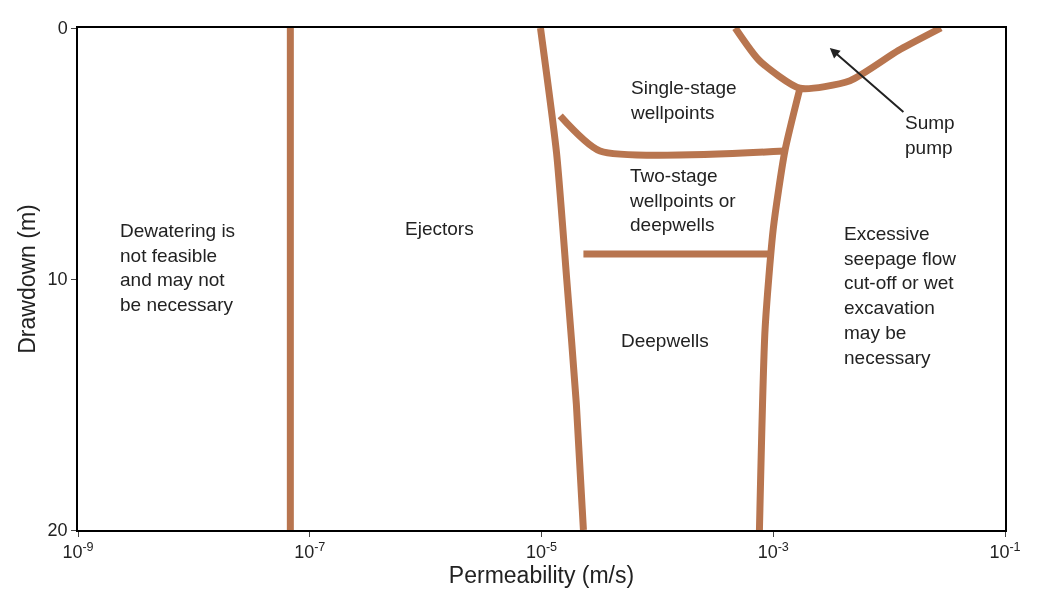 The width and height of the screenshot is (1050, 608). What do you see at coordinates (439, 228) in the screenshot?
I see `annotation: Ejectors` at bounding box center [439, 228].